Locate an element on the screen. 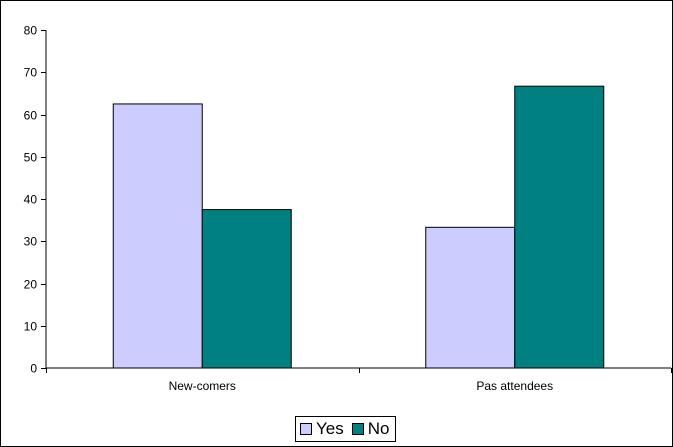  legend-swatch-no is located at coordinates (357, 429).